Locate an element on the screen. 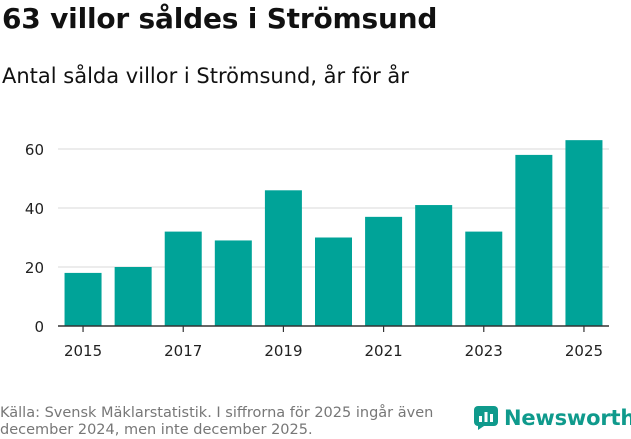 This screenshot has width=631, height=439. bar-2019 is located at coordinates (283, 258).